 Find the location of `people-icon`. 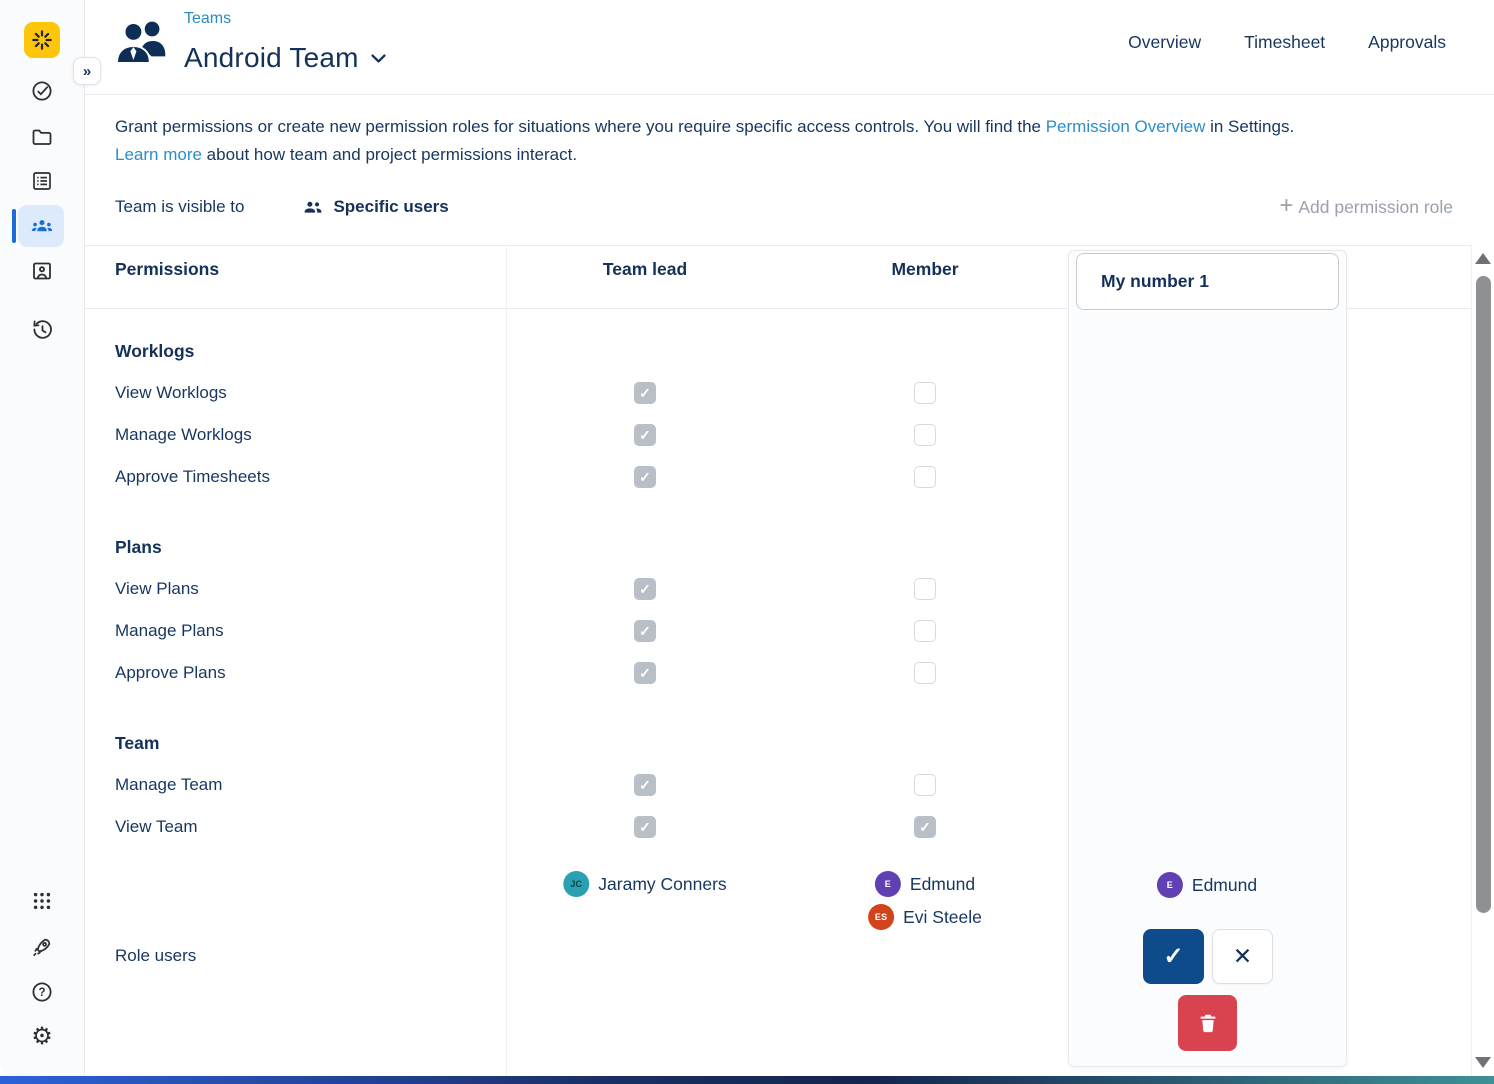

people-icon is located at coordinates (313, 207).